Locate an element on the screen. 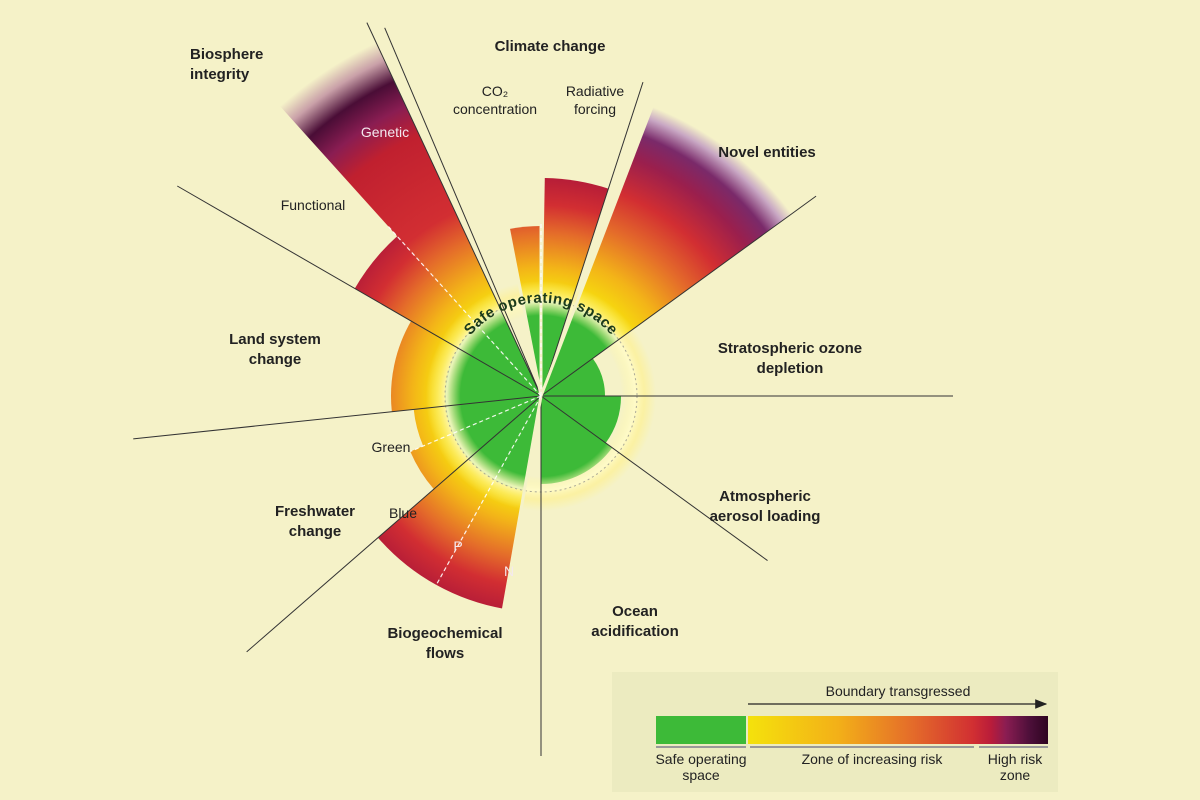  legend-arrow-label: Boundary transgressed is located at coordinates (898, 691).